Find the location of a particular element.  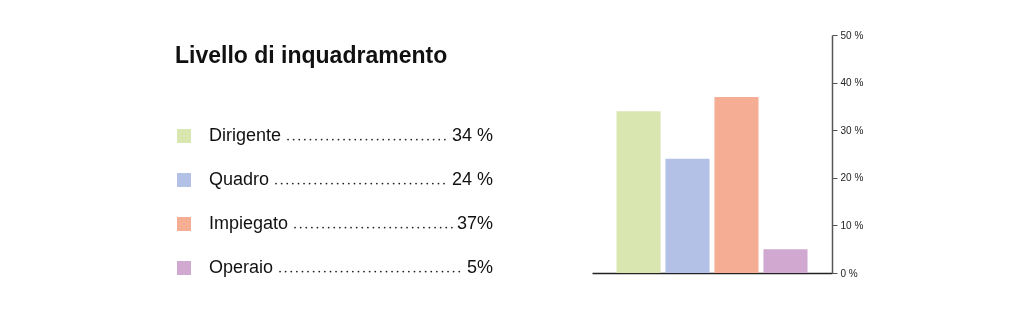

text: Livello di inquadramento is located at coordinates (311, 55).